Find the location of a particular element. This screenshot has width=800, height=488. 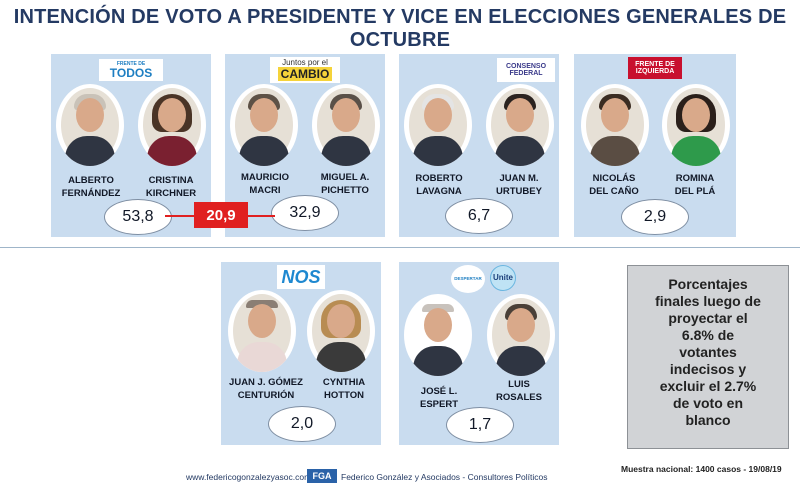

candidate-photo-gomez-centurion is located at coordinates (262, 331).